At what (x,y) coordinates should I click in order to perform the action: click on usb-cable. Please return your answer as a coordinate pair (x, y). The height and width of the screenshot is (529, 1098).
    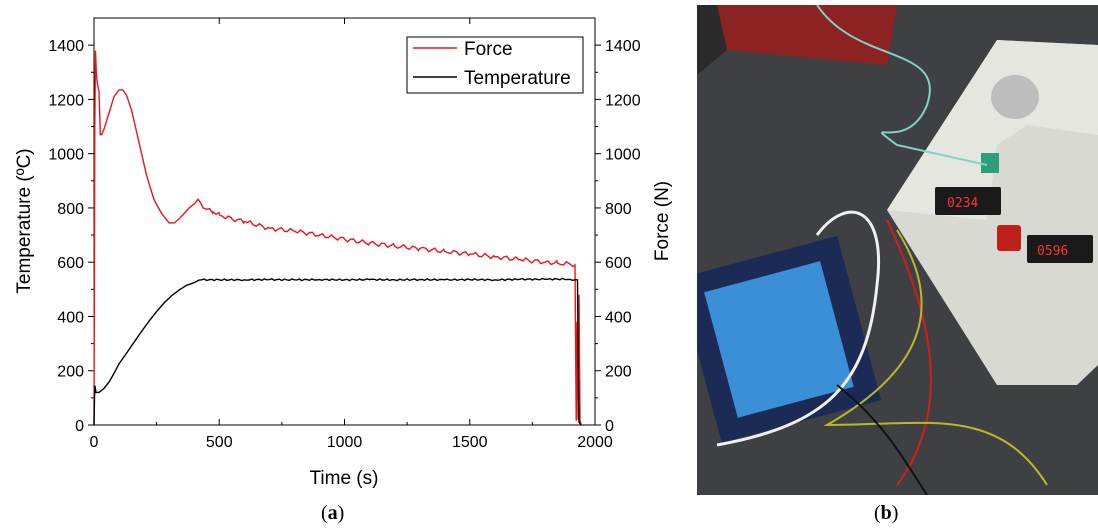
    Looking at the image, I should click on (798, 328).